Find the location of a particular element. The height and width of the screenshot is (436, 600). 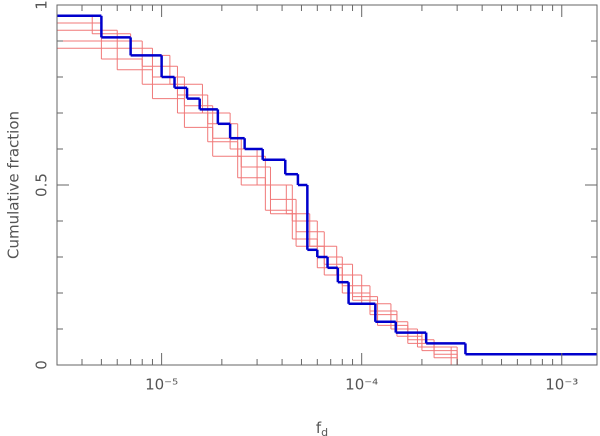

x-tick-label: 10⁻³ is located at coordinates (561, 385).